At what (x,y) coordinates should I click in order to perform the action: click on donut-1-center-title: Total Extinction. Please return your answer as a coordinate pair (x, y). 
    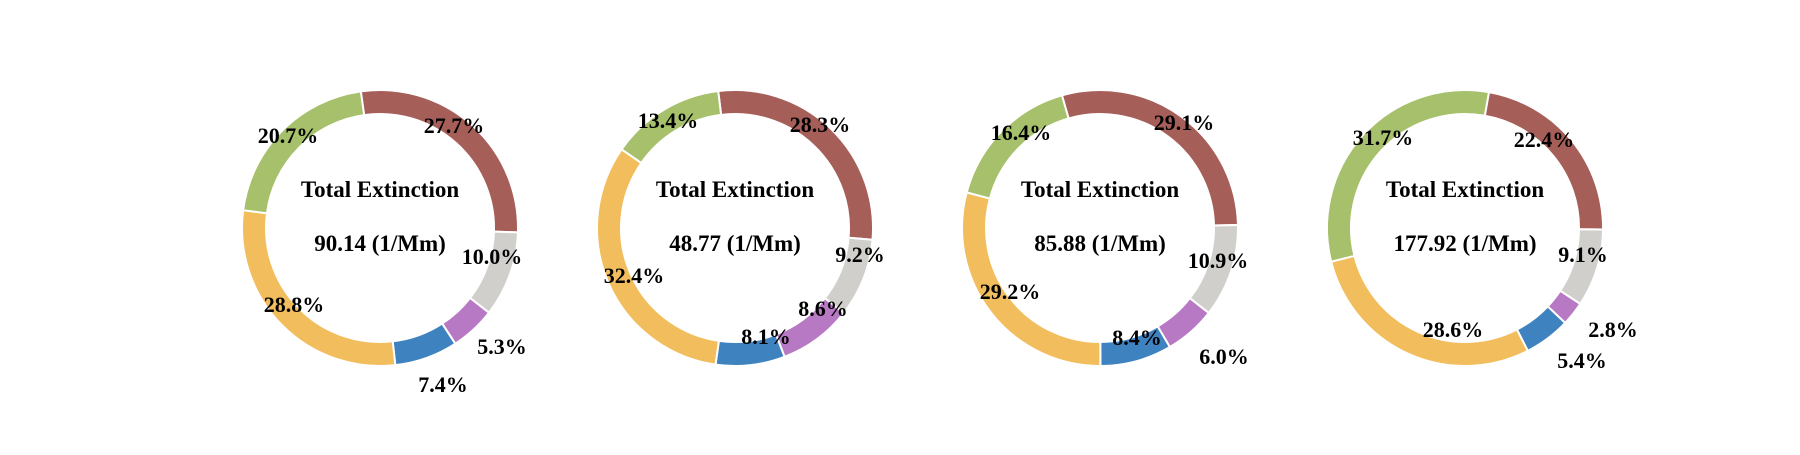
    Looking at the image, I should click on (380, 189).